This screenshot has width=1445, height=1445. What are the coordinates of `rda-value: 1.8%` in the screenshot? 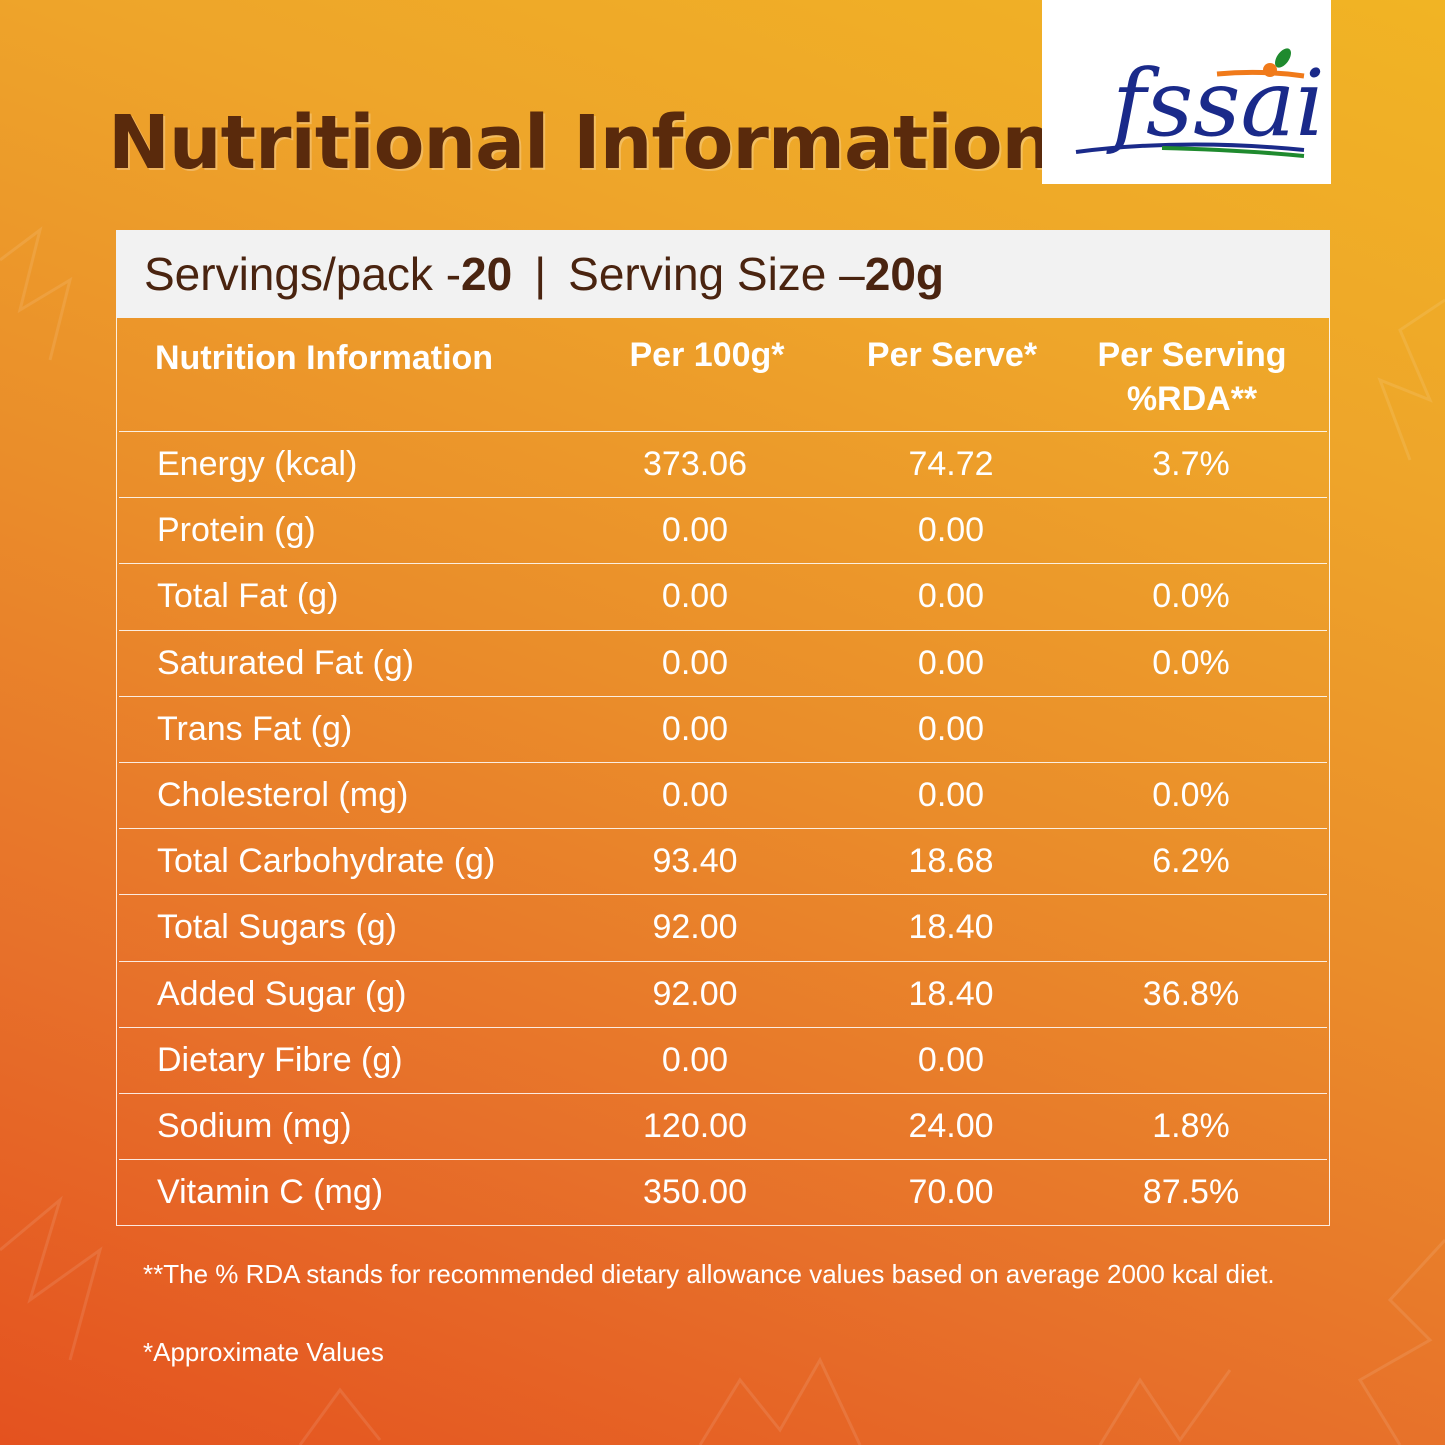 It's located at (1191, 1126).